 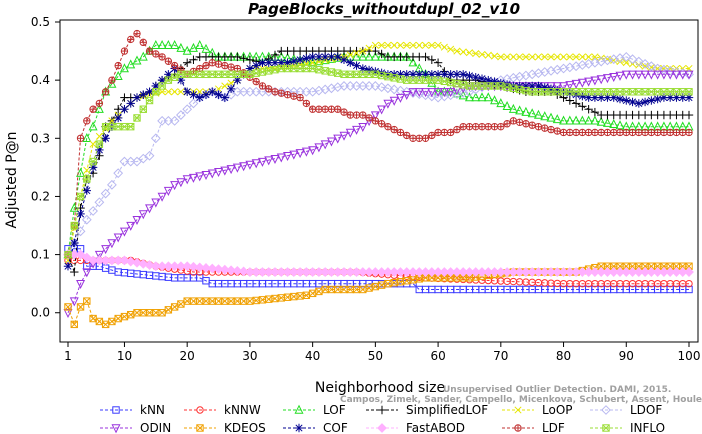 I want to click on legend-item-knnw: kNNW, so click(x=222, y=410).